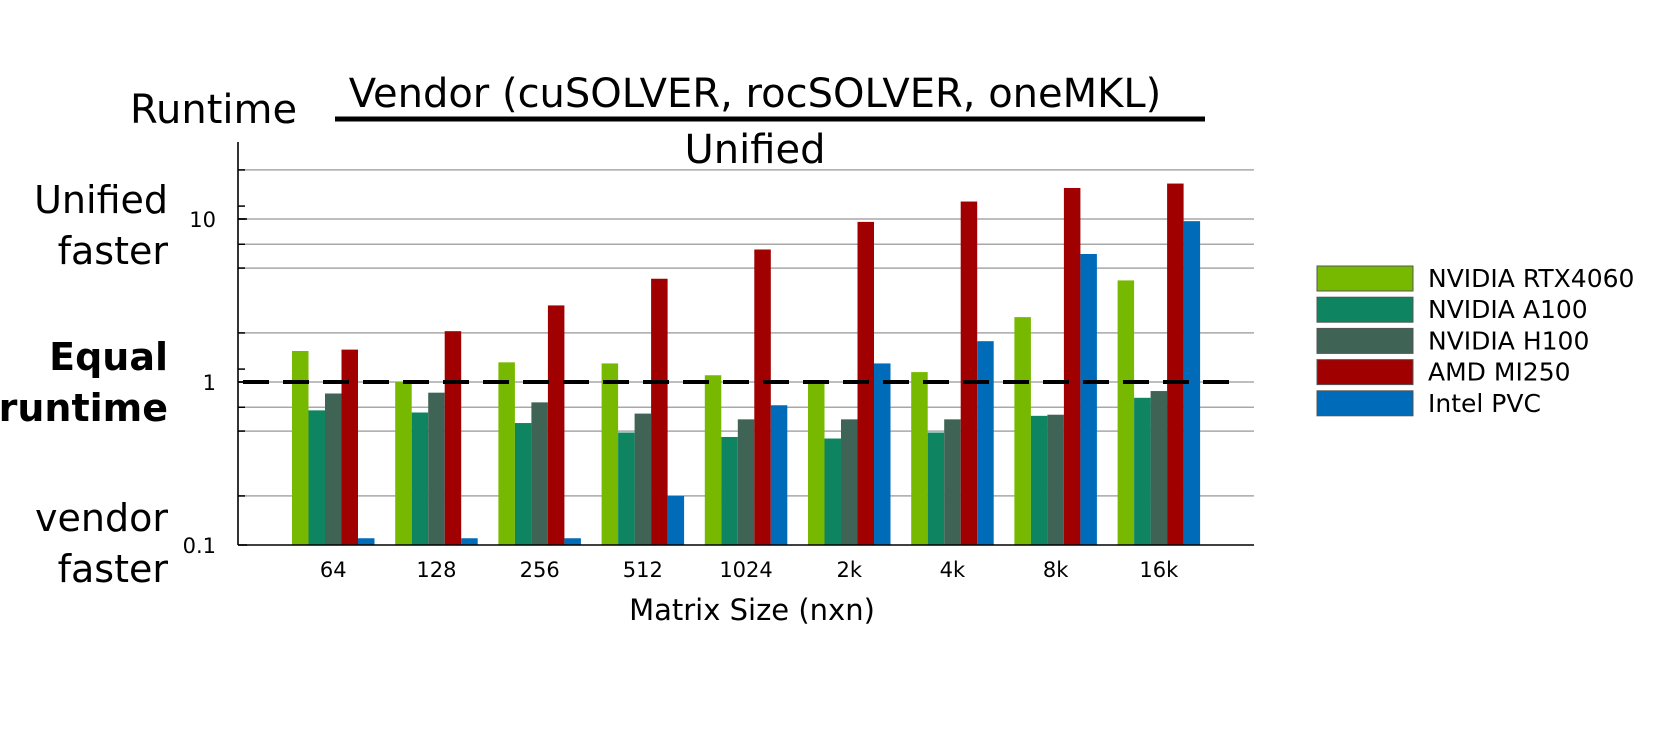 The height and width of the screenshot is (731, 1669). I want to click on legend-label: NVIDIA A100, so click(1508, 309).